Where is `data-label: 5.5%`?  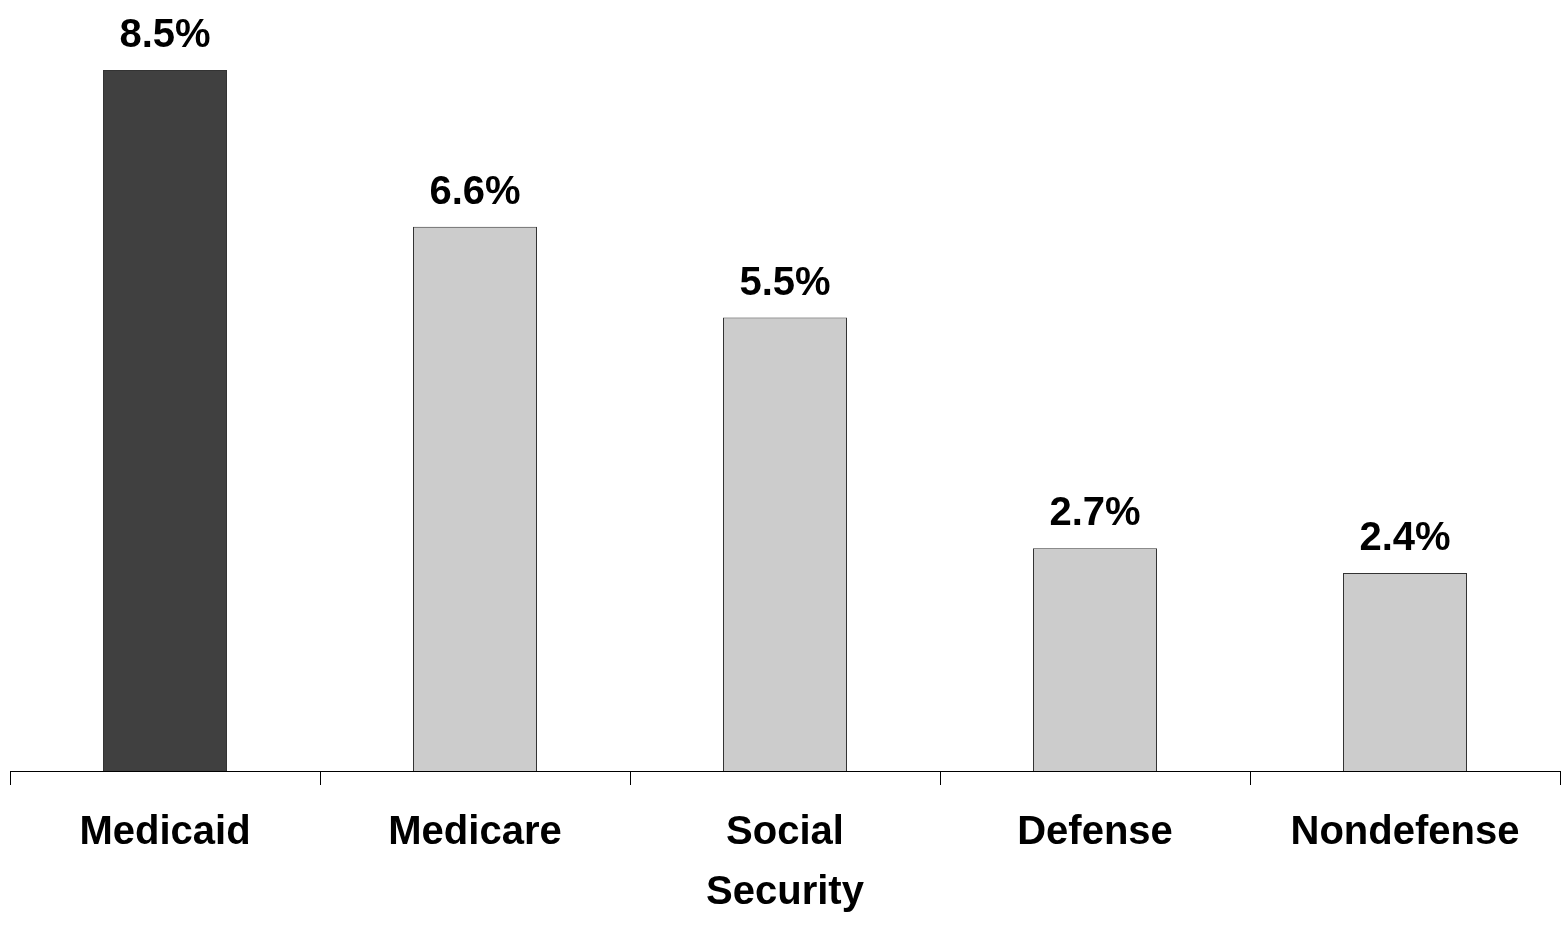
data-label: 5.5% is located at coordinates (785, 280).